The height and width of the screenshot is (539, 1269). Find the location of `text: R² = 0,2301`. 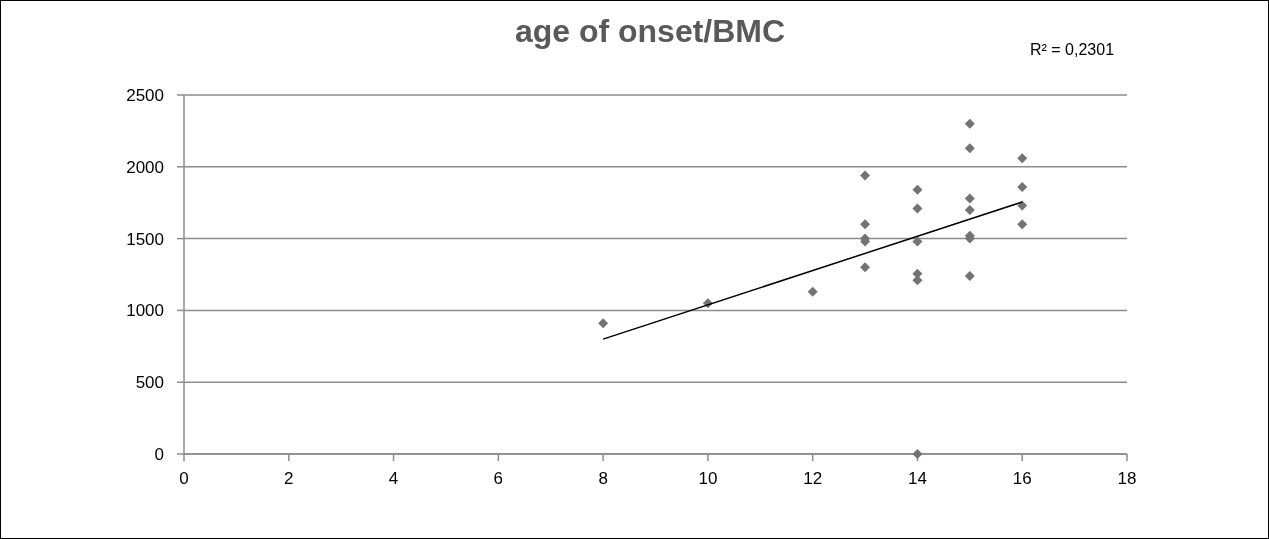

text: R² = 0,2301 is located at coordinates (1072, 49).